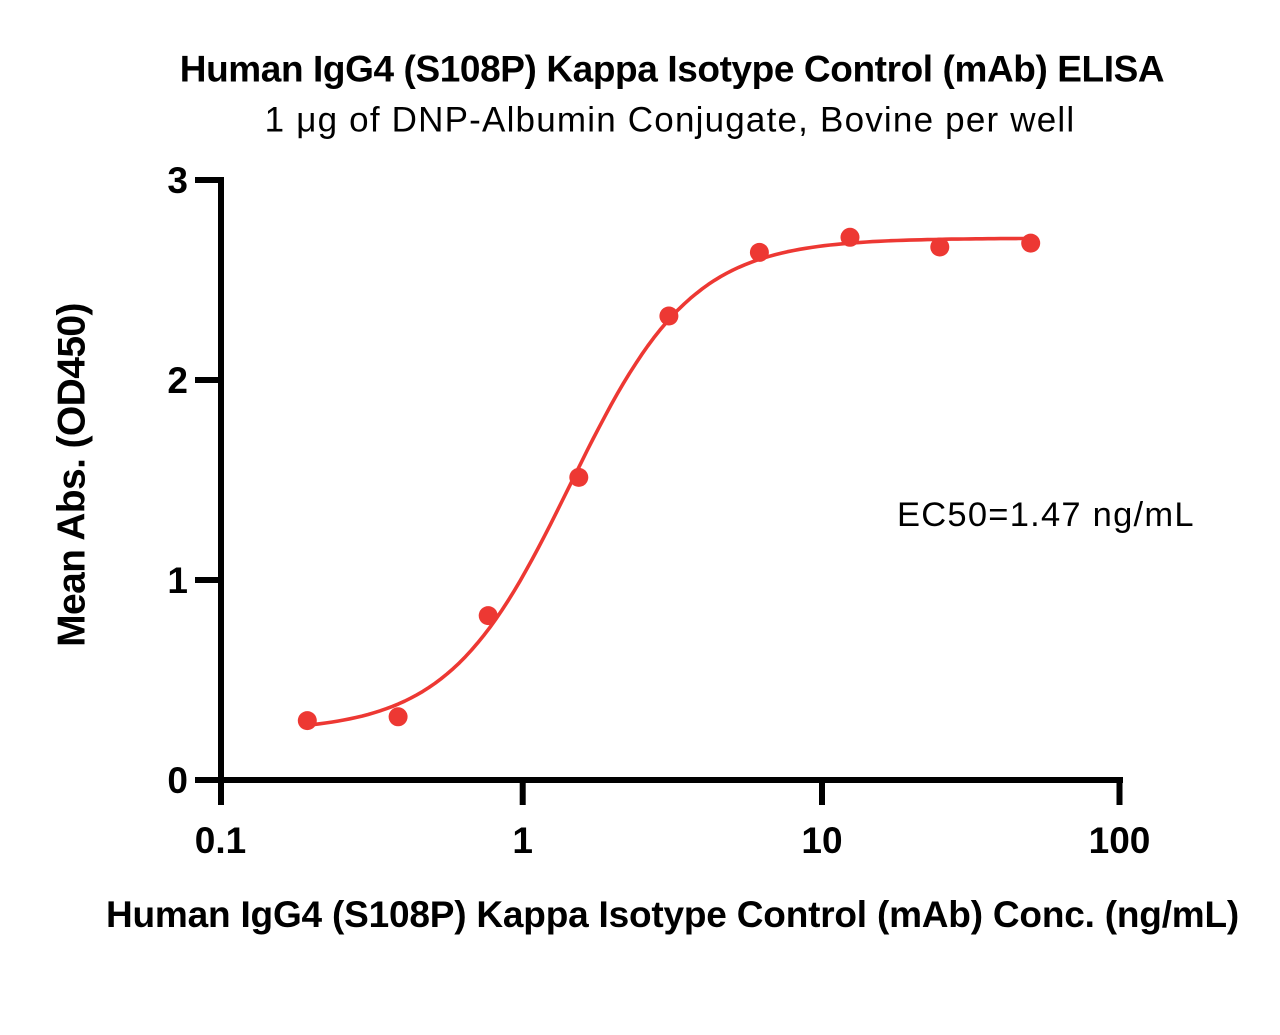 The width and height of the screenshot is (1280, 1035). I want to click on svg-text: 10, so click(821, 840).